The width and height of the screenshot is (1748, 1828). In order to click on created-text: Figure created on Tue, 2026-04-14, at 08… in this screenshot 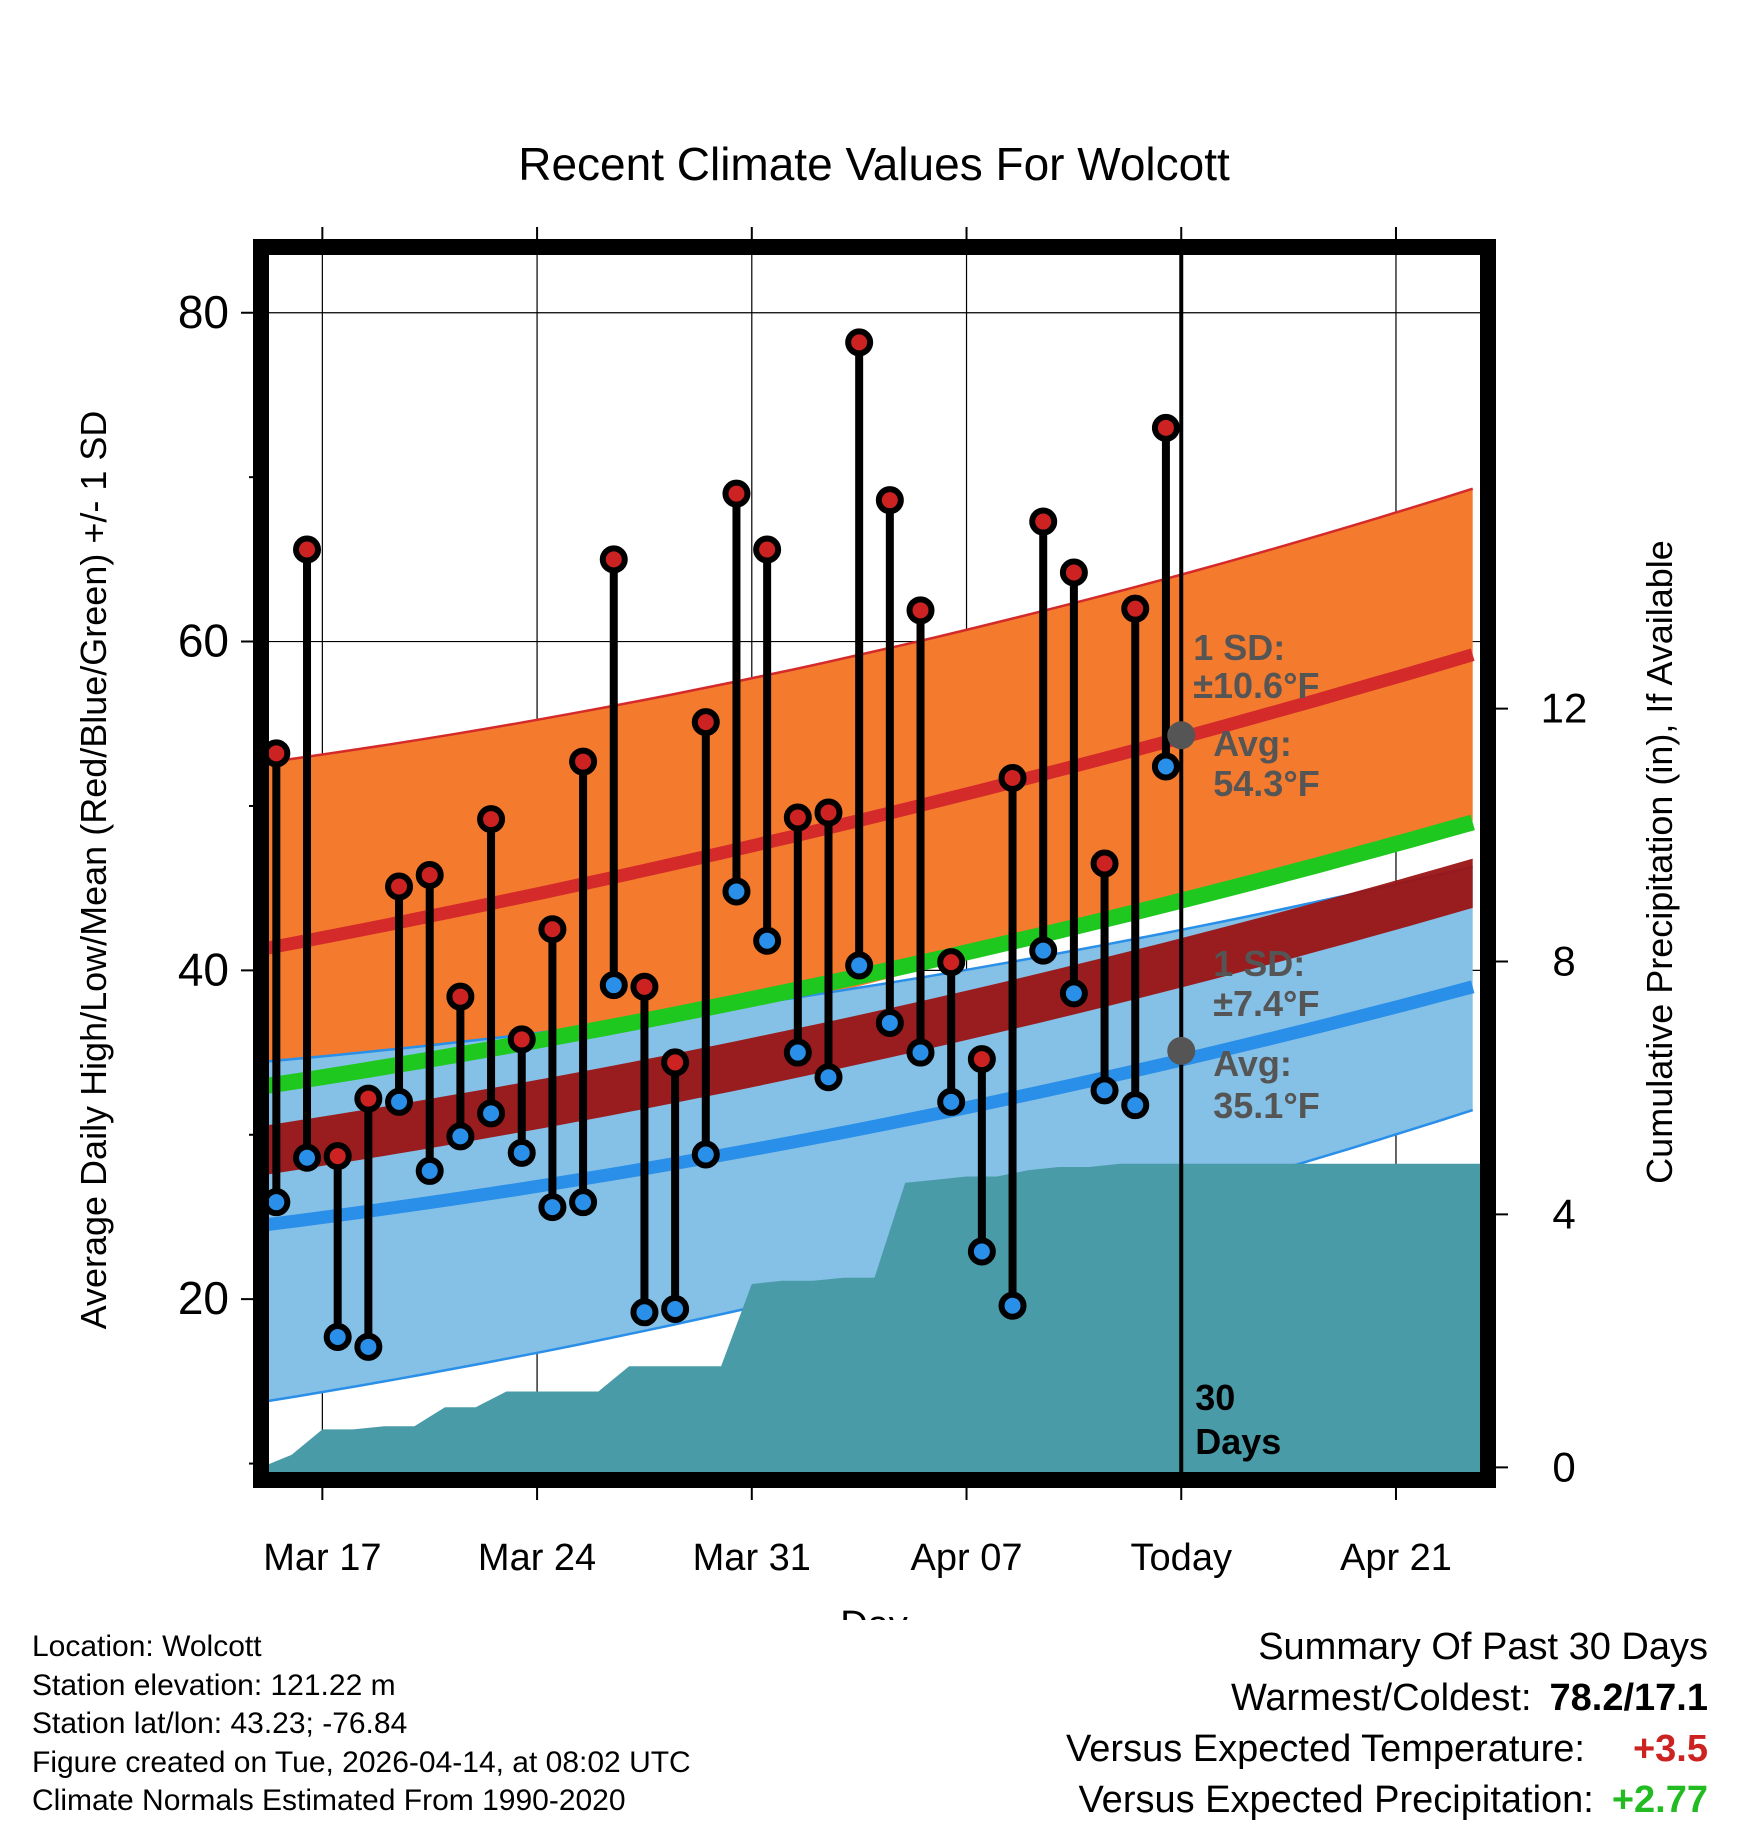, I will do `click(361, 1762)`.